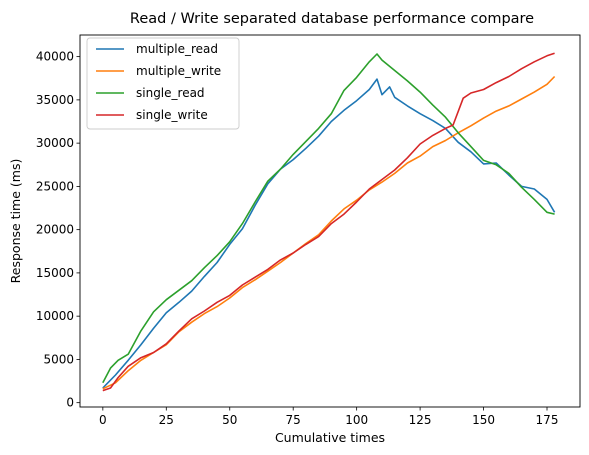 This screenshot has height=455, width=589. I want to click on legend-label: single_write, so click(172, 115).